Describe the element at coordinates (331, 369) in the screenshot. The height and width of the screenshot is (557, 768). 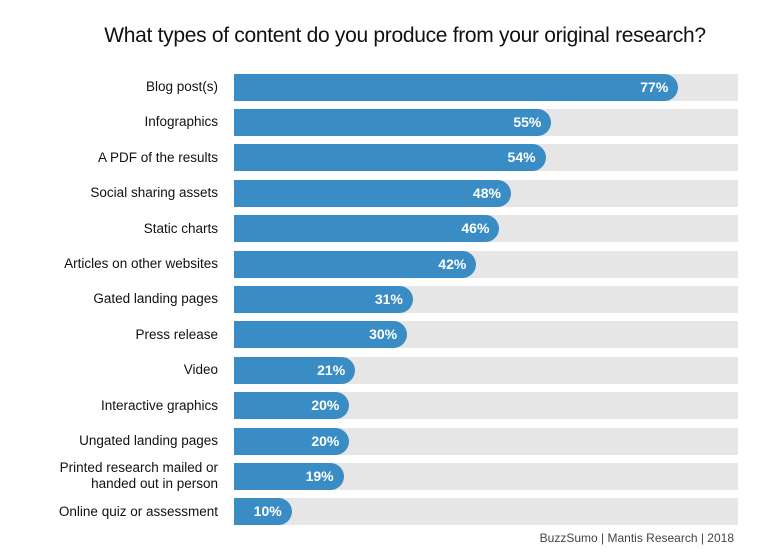
I see `value-label: 21%` at that location.